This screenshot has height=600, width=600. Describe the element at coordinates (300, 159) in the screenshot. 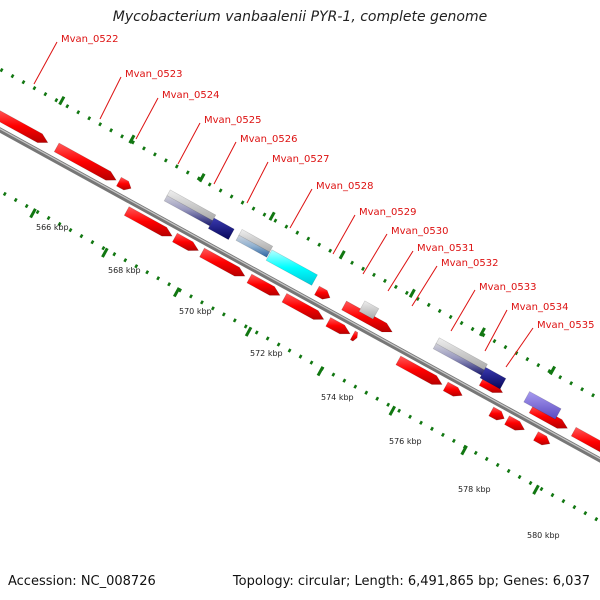

I see `gene-label: Mvan_0527` at that location.